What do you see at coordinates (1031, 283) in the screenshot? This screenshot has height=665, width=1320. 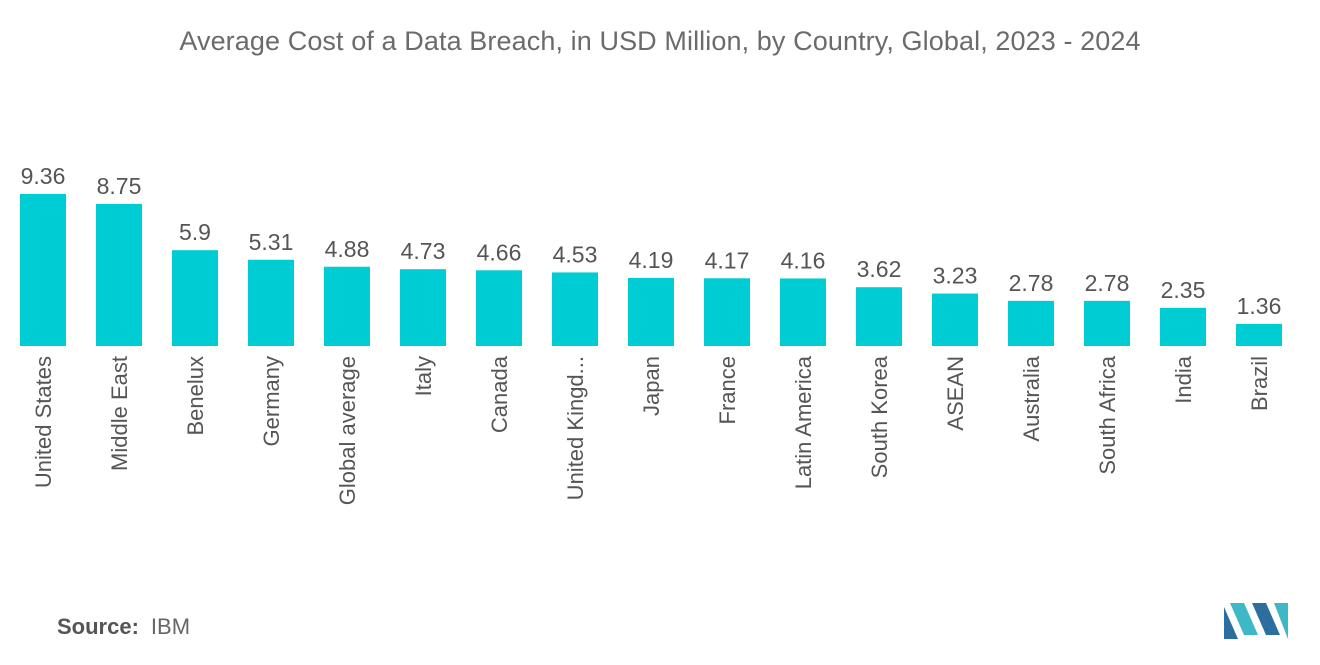 I see `value-label-13: 2.78` at bounding box center [1031, 283].